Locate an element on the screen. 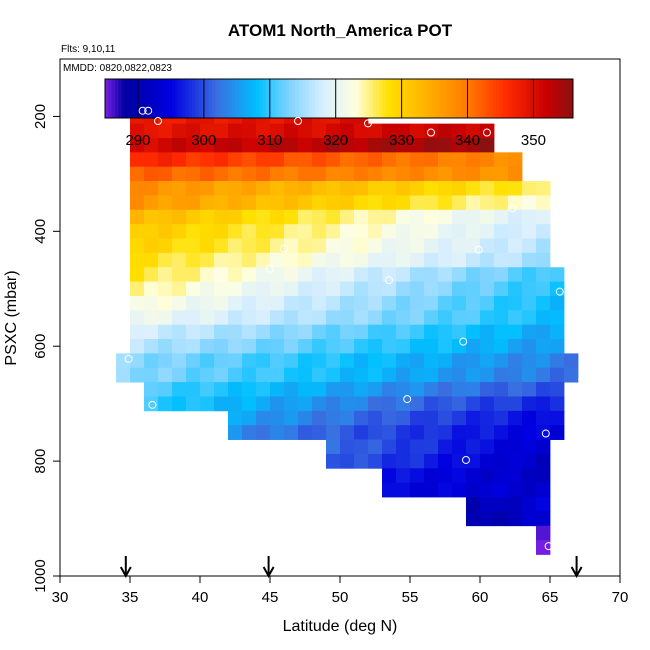  y-tick-label: 1000 is located at coordinates (40, 575).